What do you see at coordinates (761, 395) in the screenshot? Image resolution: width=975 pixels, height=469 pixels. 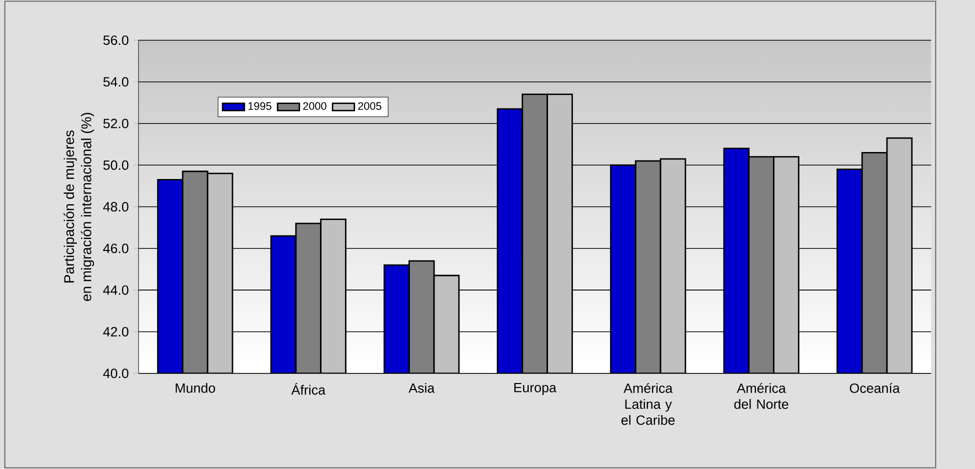 I see `x-tick-label: América del Norte` at bounding box center [761, 395].